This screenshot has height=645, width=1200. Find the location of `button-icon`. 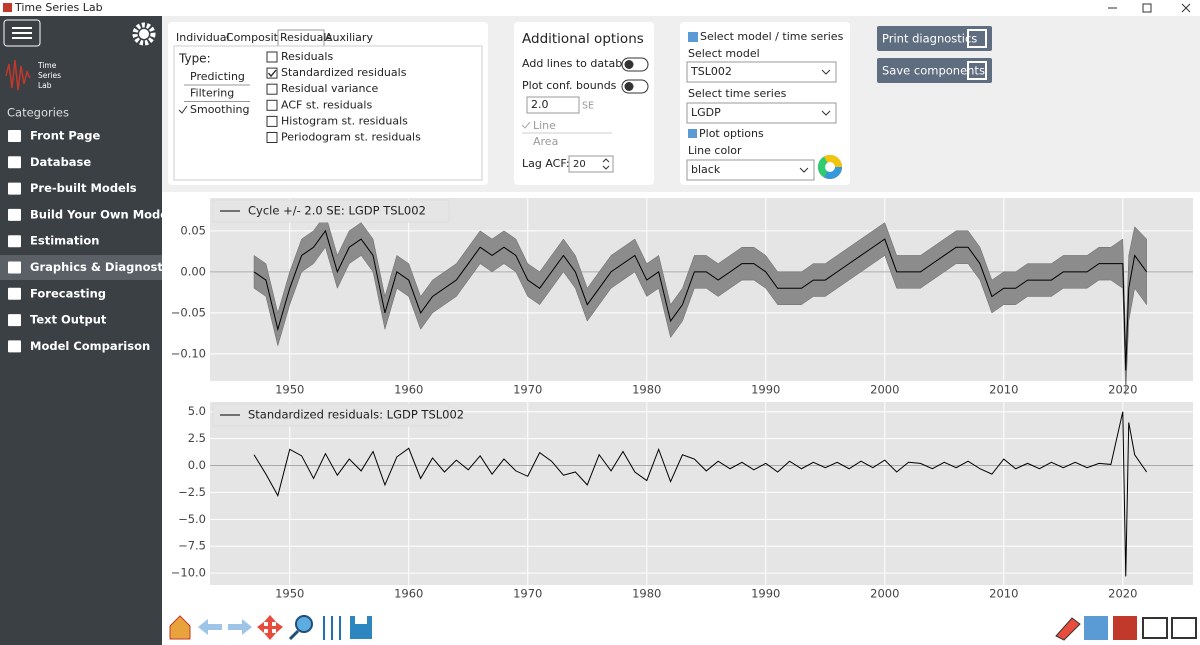

button-icon is located at coordinates (977, 70).